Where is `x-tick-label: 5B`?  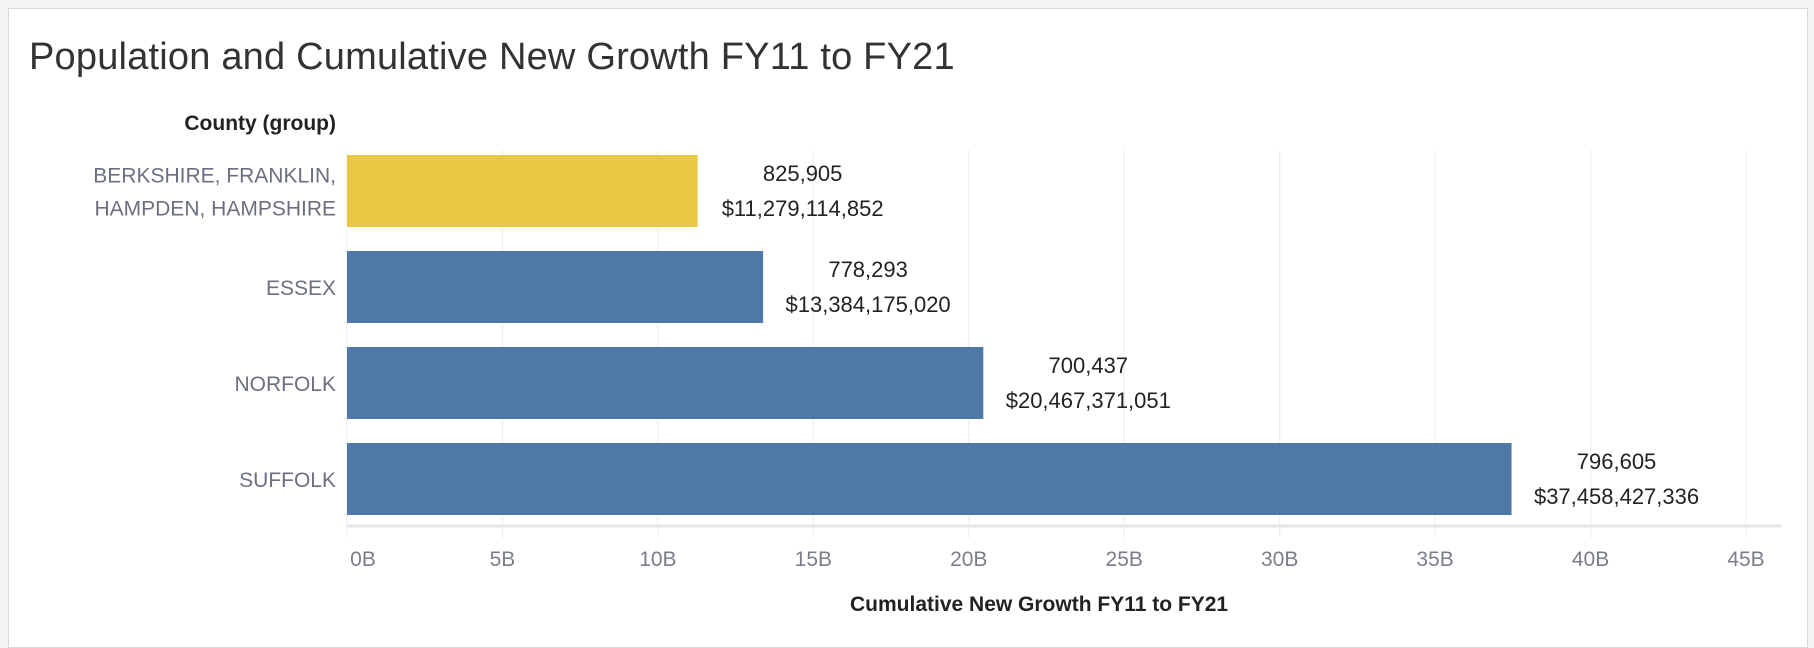 x-tick-label: 5B is located at coordinates (503, 559).